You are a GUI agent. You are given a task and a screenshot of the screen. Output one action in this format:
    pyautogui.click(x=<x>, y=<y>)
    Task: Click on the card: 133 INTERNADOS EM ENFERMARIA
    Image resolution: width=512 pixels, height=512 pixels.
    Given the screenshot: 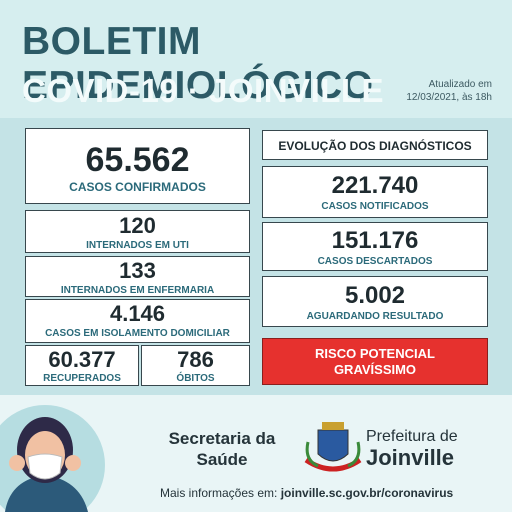 What is the action you would take?
    pyautogui.click(x=137, y=276)
    